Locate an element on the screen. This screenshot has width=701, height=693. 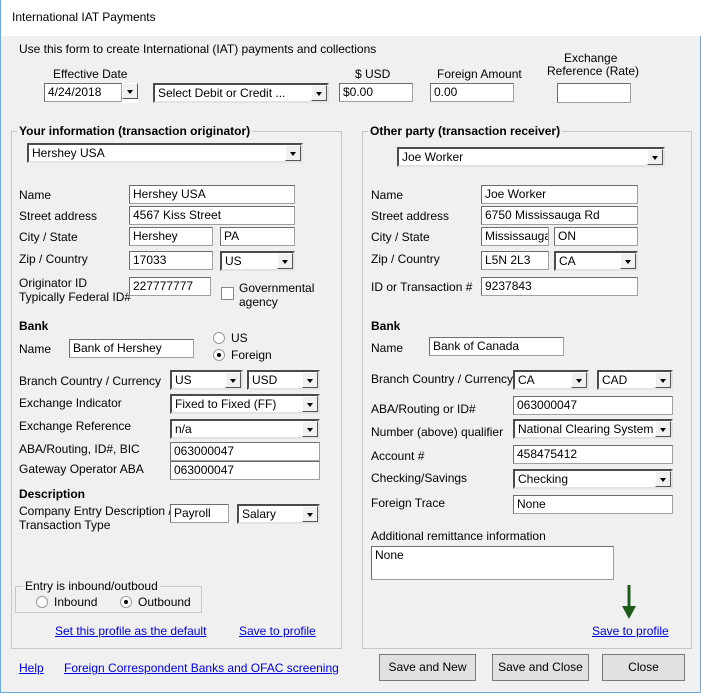
originator-profile-select: Hershey USA is located at coordinates (165, 153).